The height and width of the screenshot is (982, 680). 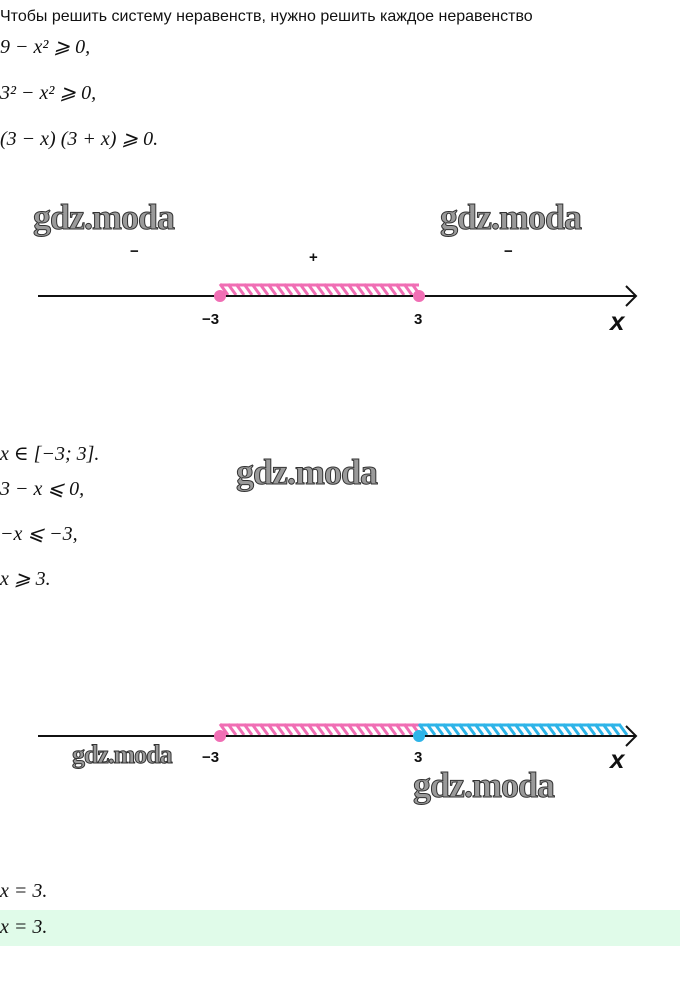 I want to click on hatch-blue, so click(x=523, y=729).